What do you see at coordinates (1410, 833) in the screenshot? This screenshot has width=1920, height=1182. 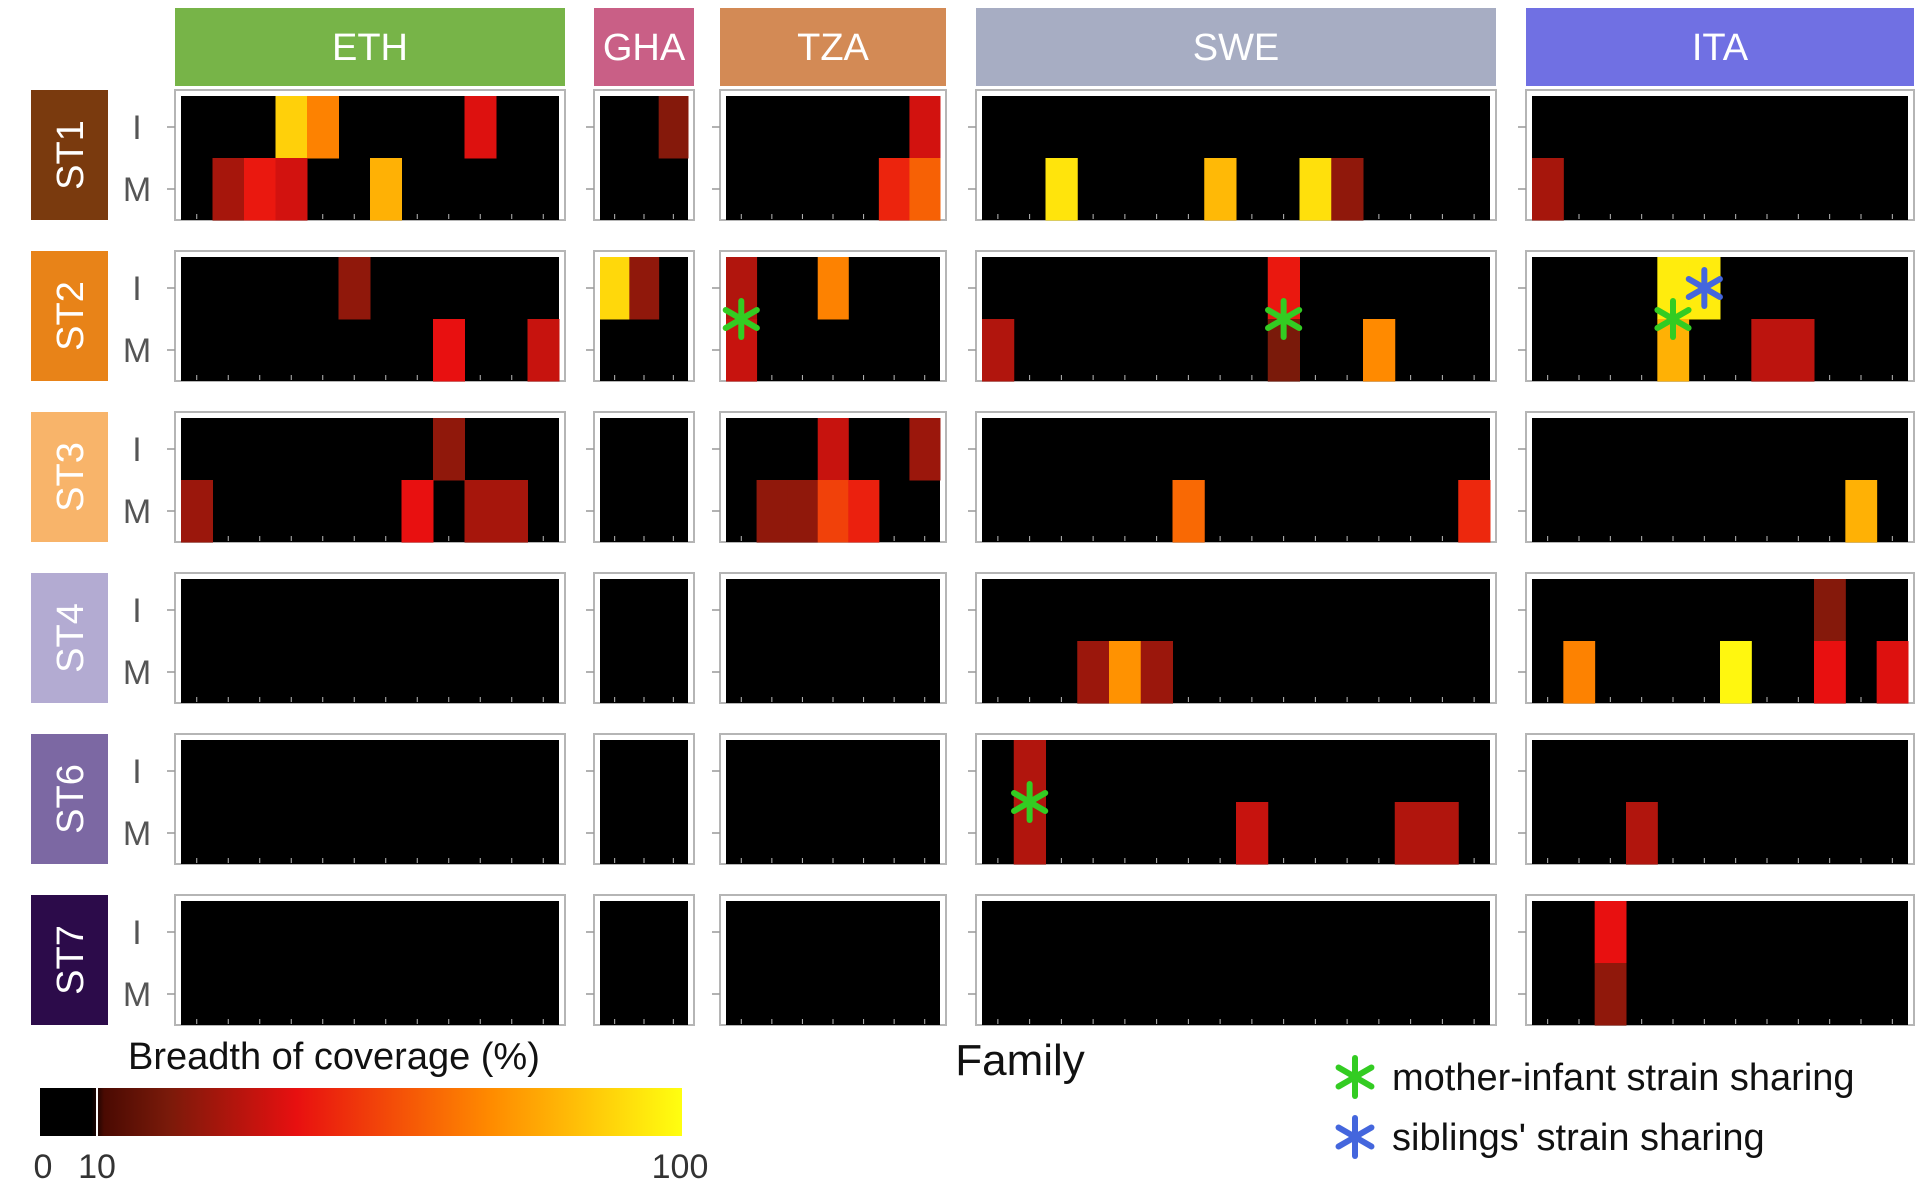 I see `heatmap-cell-st6-swe-m-f14` at bounding box center [1410, 833].